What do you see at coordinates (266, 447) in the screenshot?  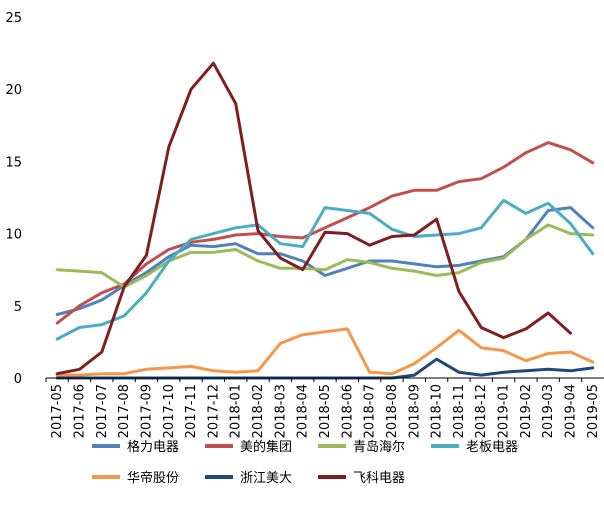 I see `legend-label: 美的集团` at bounding box center [266, 447].